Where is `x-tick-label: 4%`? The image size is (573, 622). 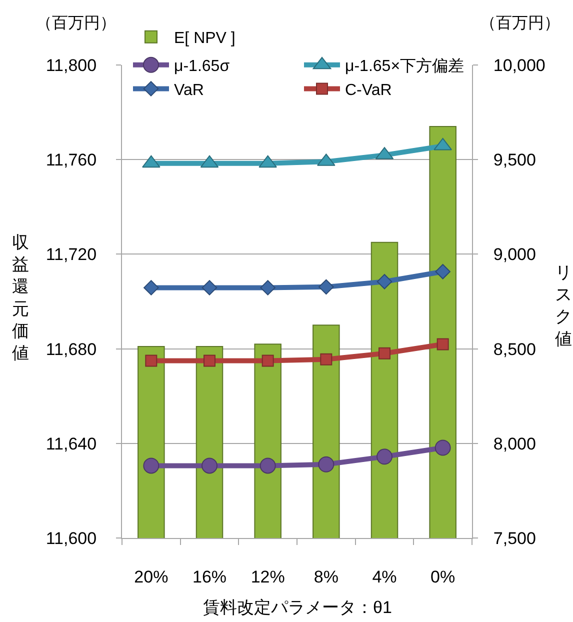
x-tick-label: 4% is located at coordinates (384, 576).